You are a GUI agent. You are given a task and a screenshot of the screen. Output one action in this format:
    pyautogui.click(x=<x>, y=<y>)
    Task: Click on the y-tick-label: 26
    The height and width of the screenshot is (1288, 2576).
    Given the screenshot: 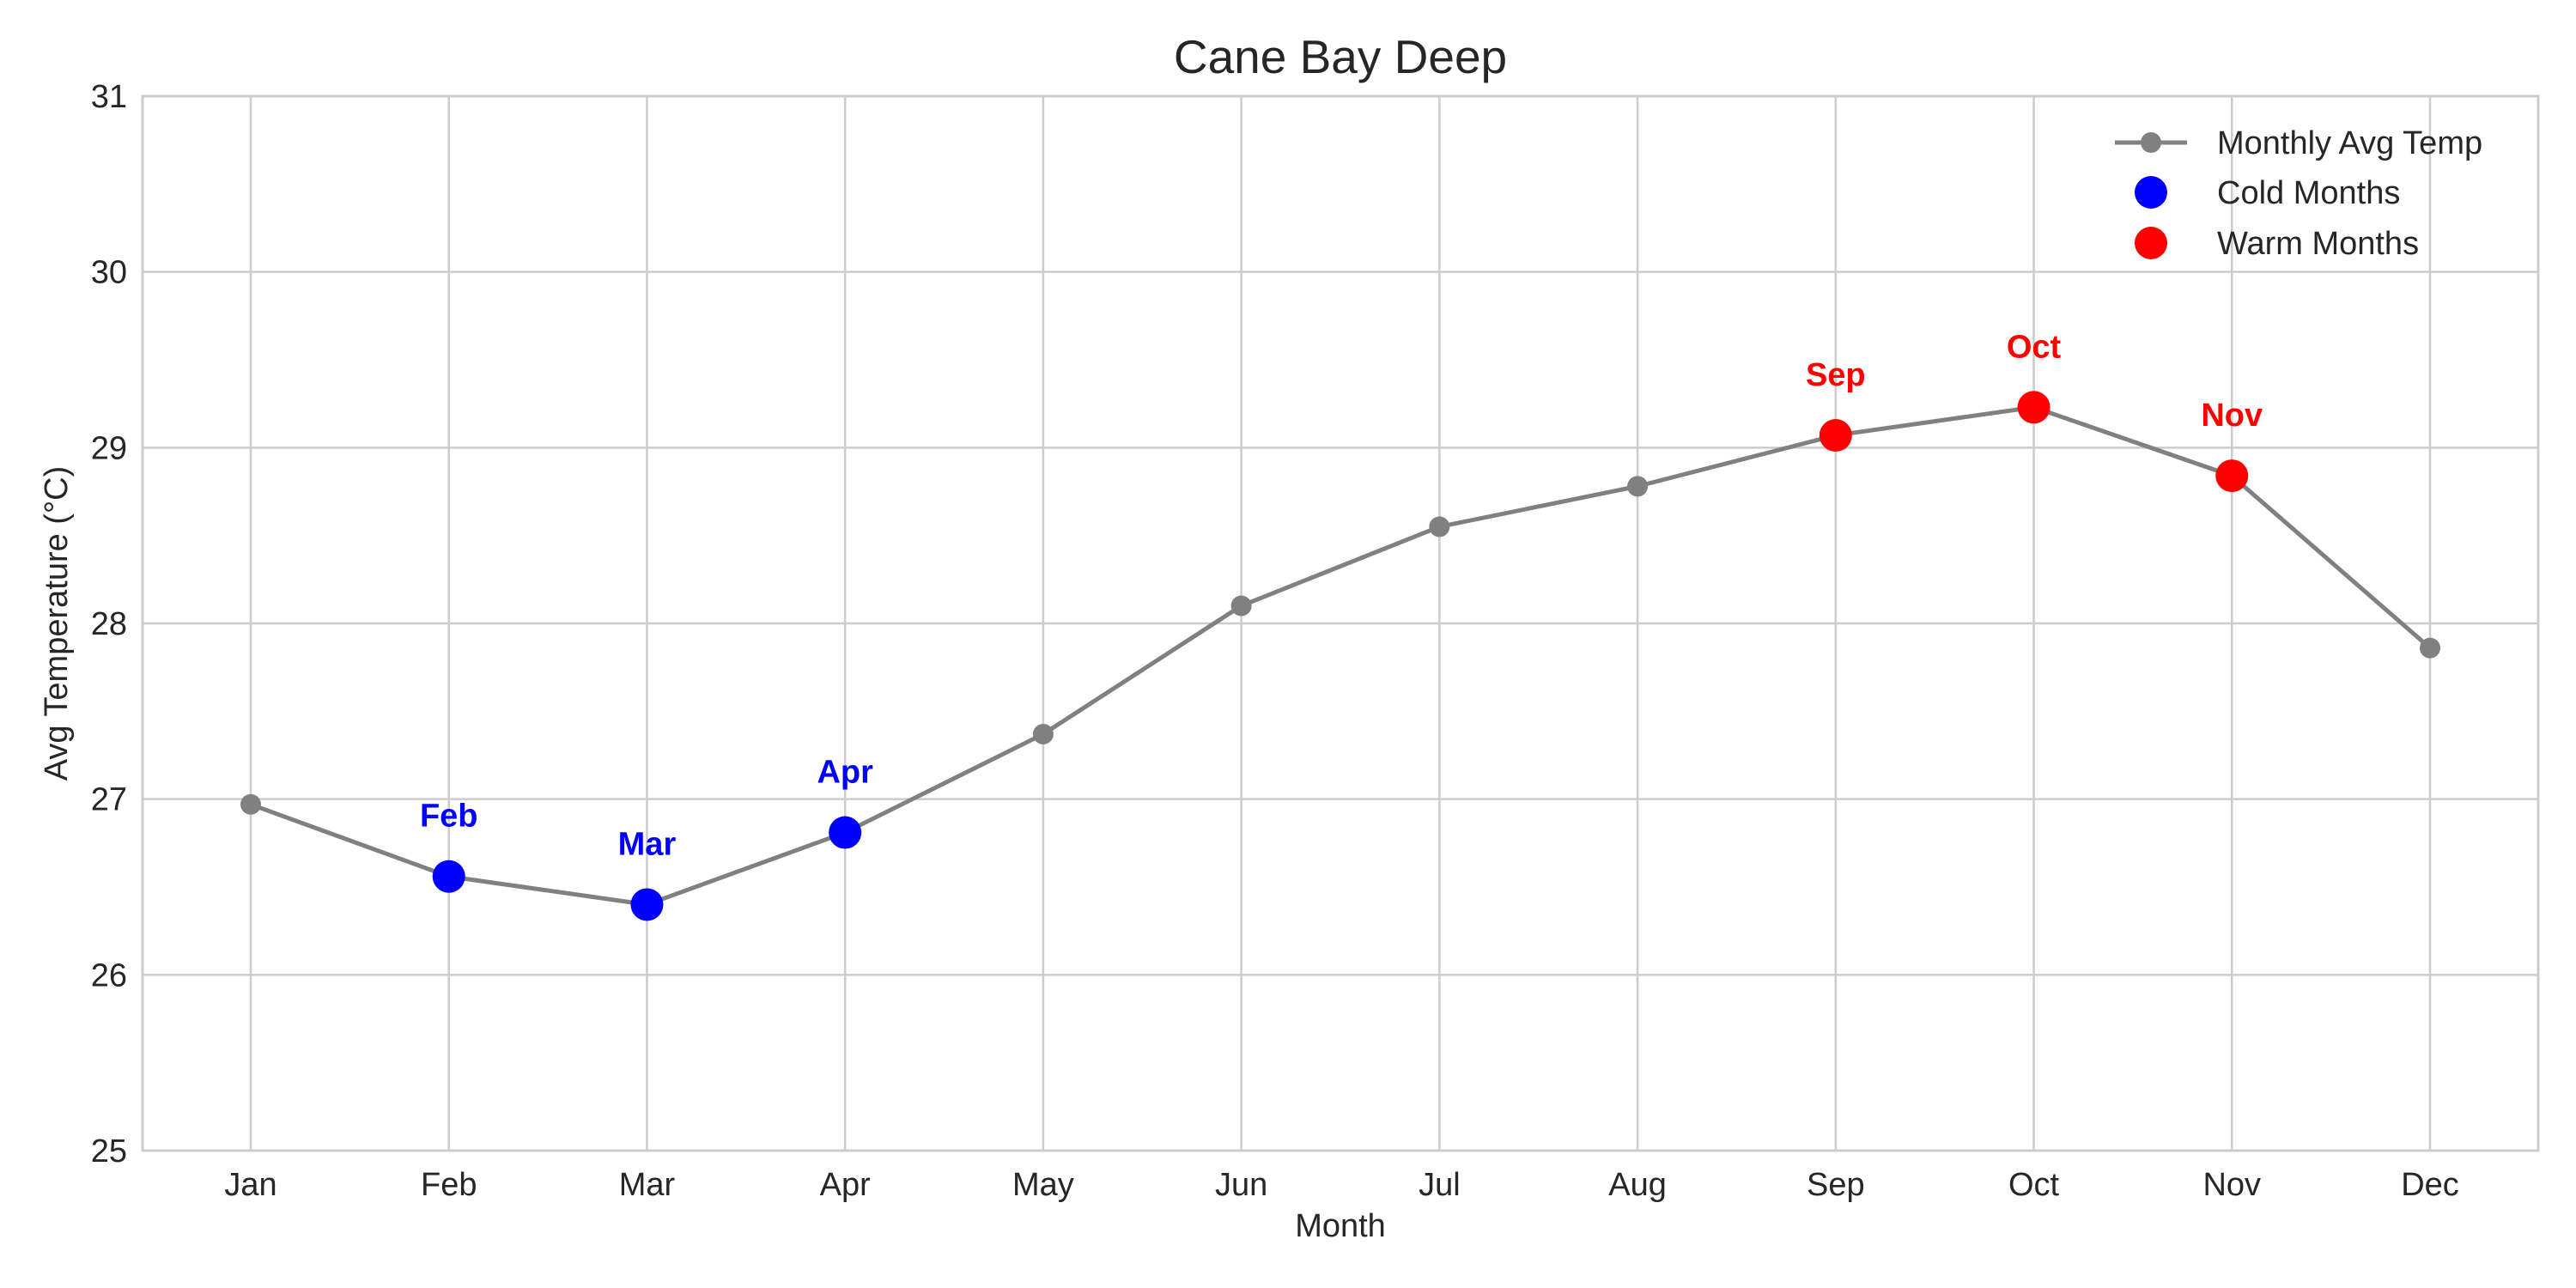 What is the action you would take?
    pyautogui.click(x=109, y=975)
    